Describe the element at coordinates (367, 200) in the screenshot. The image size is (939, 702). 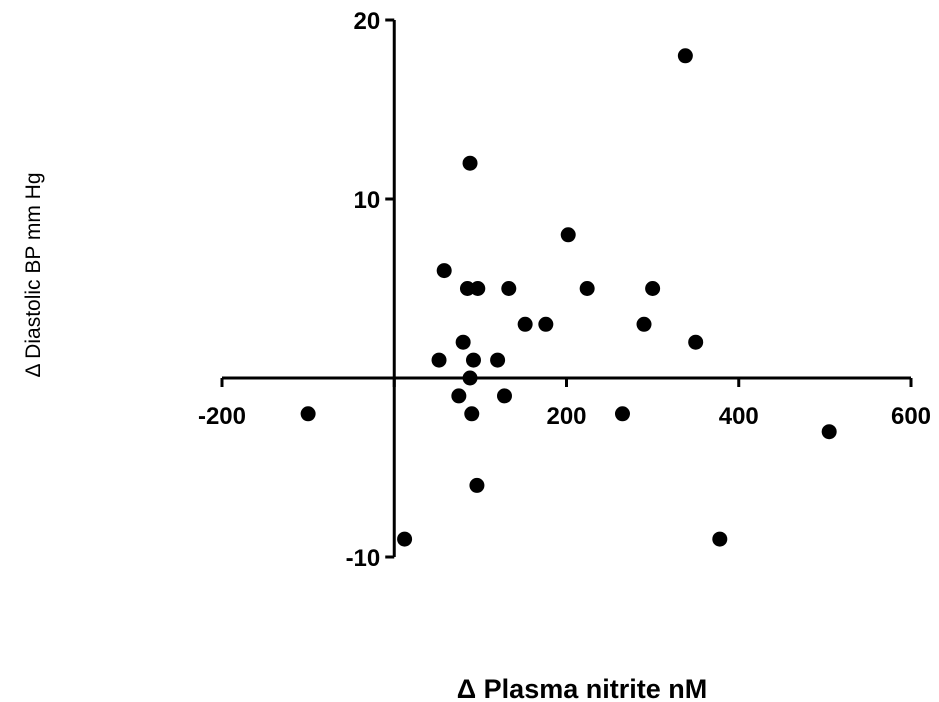
I see `y-tick-label: 10` at that location.